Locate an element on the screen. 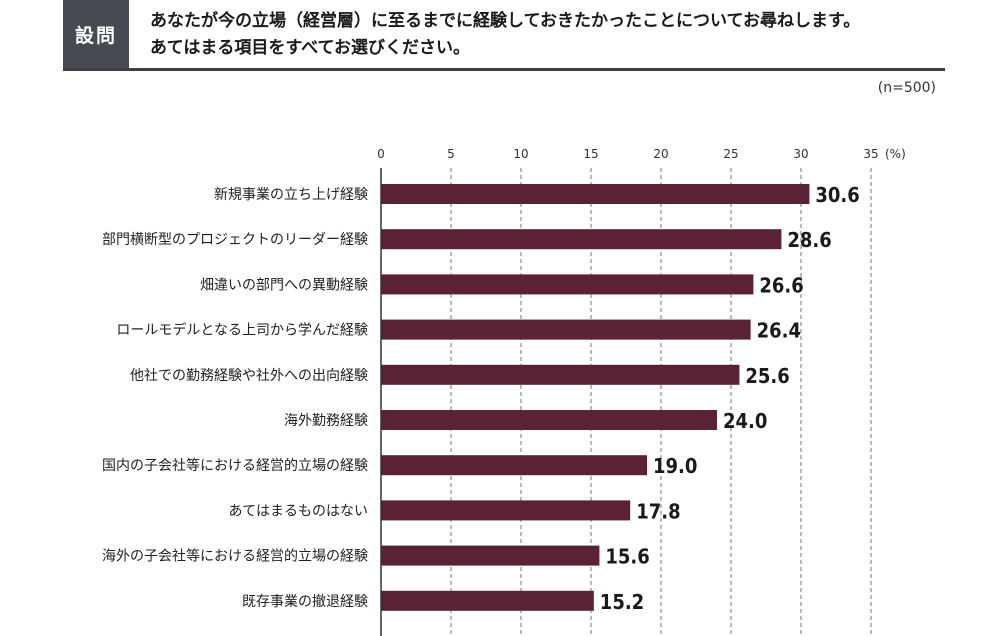  value-label: 17.8 is located at coordinates (658, 511).